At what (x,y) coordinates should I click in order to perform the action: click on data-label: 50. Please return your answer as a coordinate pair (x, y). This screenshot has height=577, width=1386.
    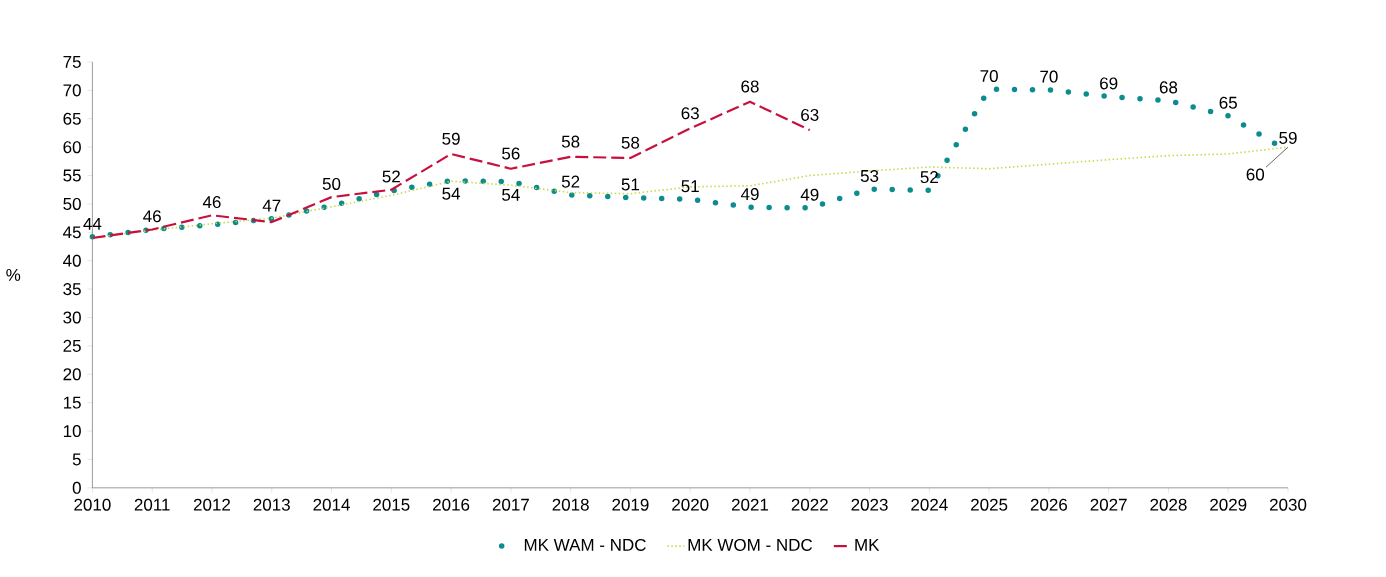
    Looking at the image, I should click on (331, 184).